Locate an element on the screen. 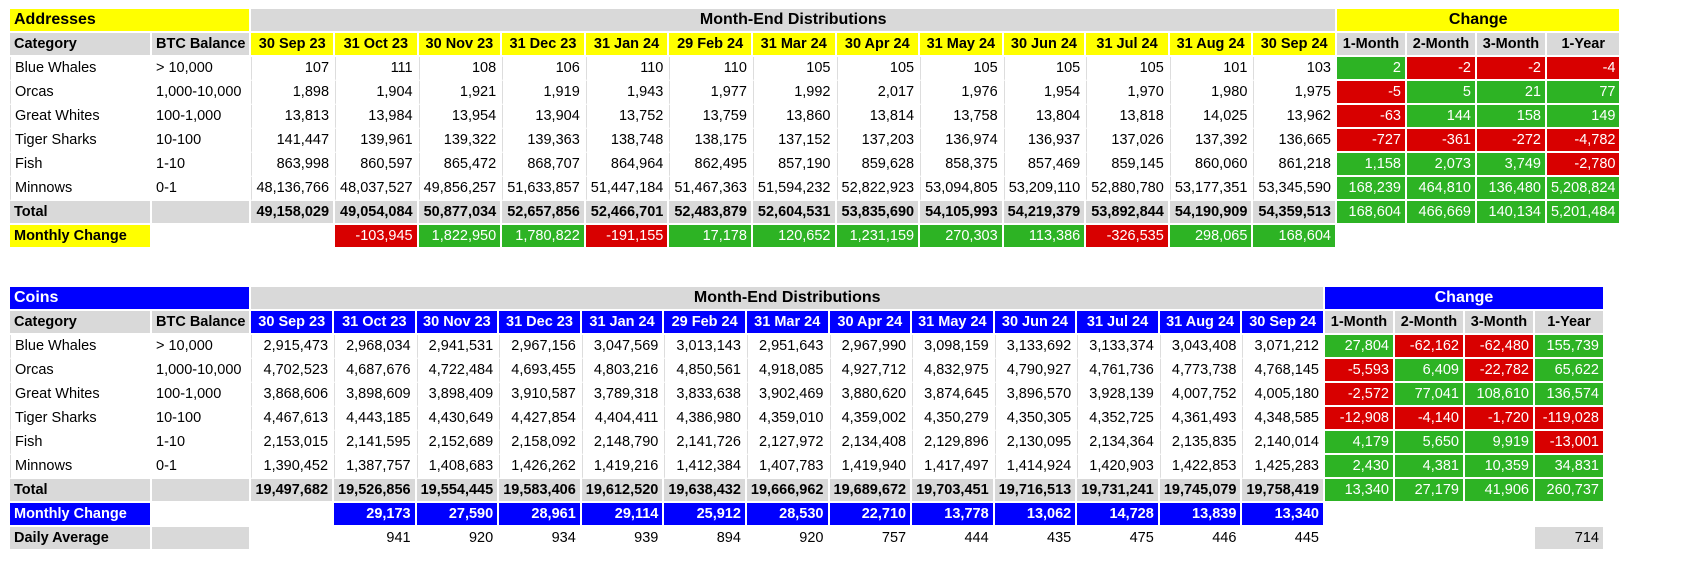 Image resolution: width=1692 pixels, height=578 pixels. month-value: 2,127,972 is located at coordinates (787, 443).